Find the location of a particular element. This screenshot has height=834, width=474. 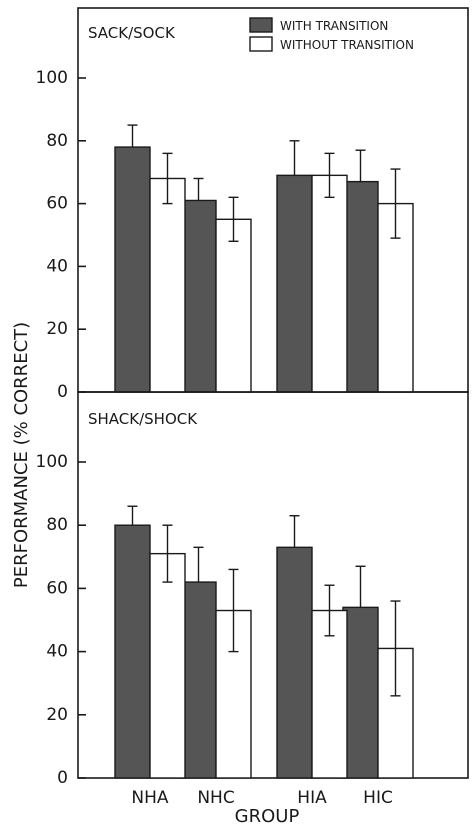

legend-label-without-transition: WITHOUT TRANSITION is located at coordinates (347, 45).